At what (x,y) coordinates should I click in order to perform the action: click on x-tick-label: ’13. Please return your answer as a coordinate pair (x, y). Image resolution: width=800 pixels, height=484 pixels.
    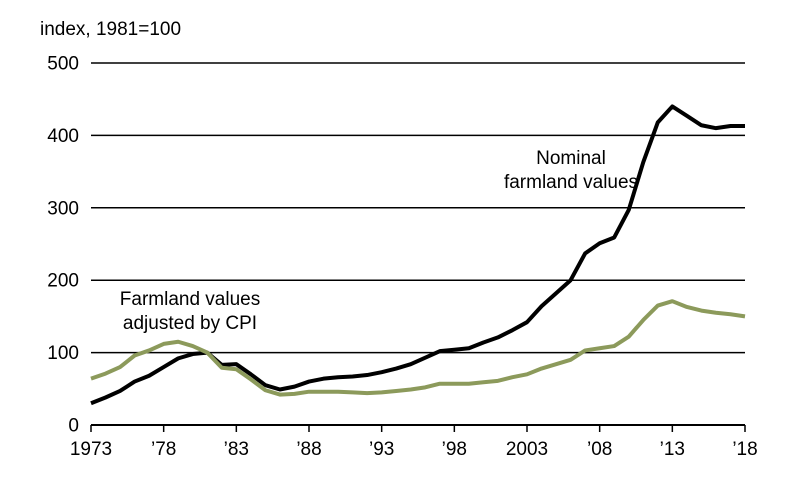
    Looking at the image, I should click on (672, 449).